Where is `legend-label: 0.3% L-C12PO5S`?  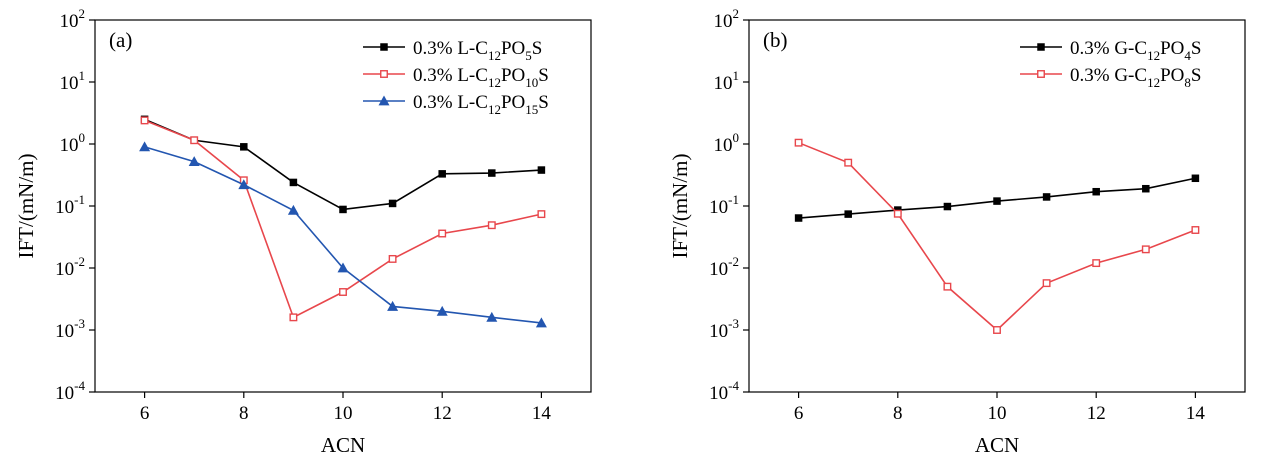 legend-label: 0.3% L-C12PO5S is located at coordinates (477, 50).